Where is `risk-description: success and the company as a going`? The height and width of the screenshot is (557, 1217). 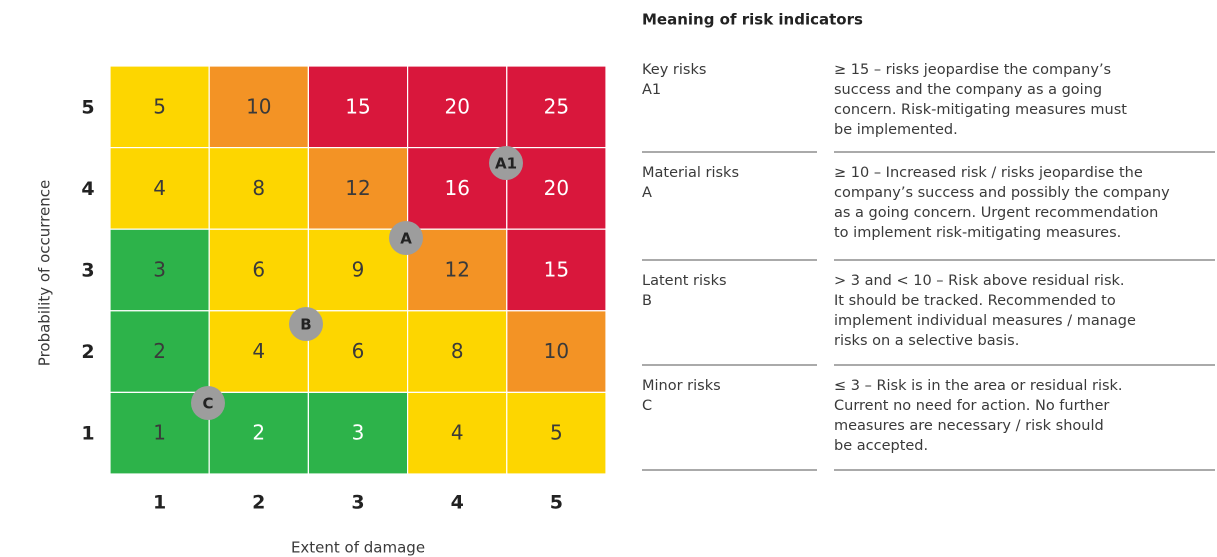
risk-description: success and the company as a going is located at coordinates (968, 90).